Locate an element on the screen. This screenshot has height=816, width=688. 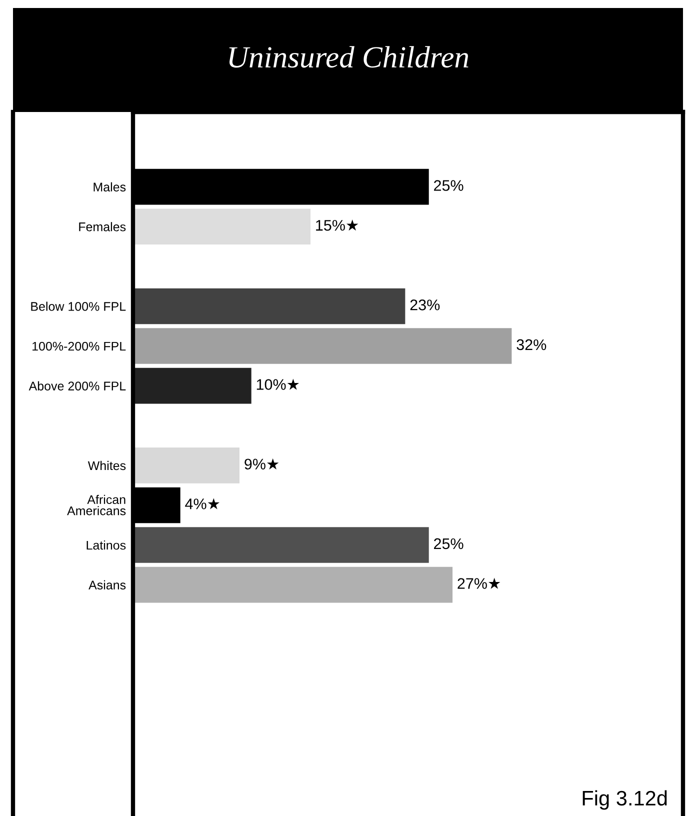
data-label: 4%★ is located at coordinates (202, 504).